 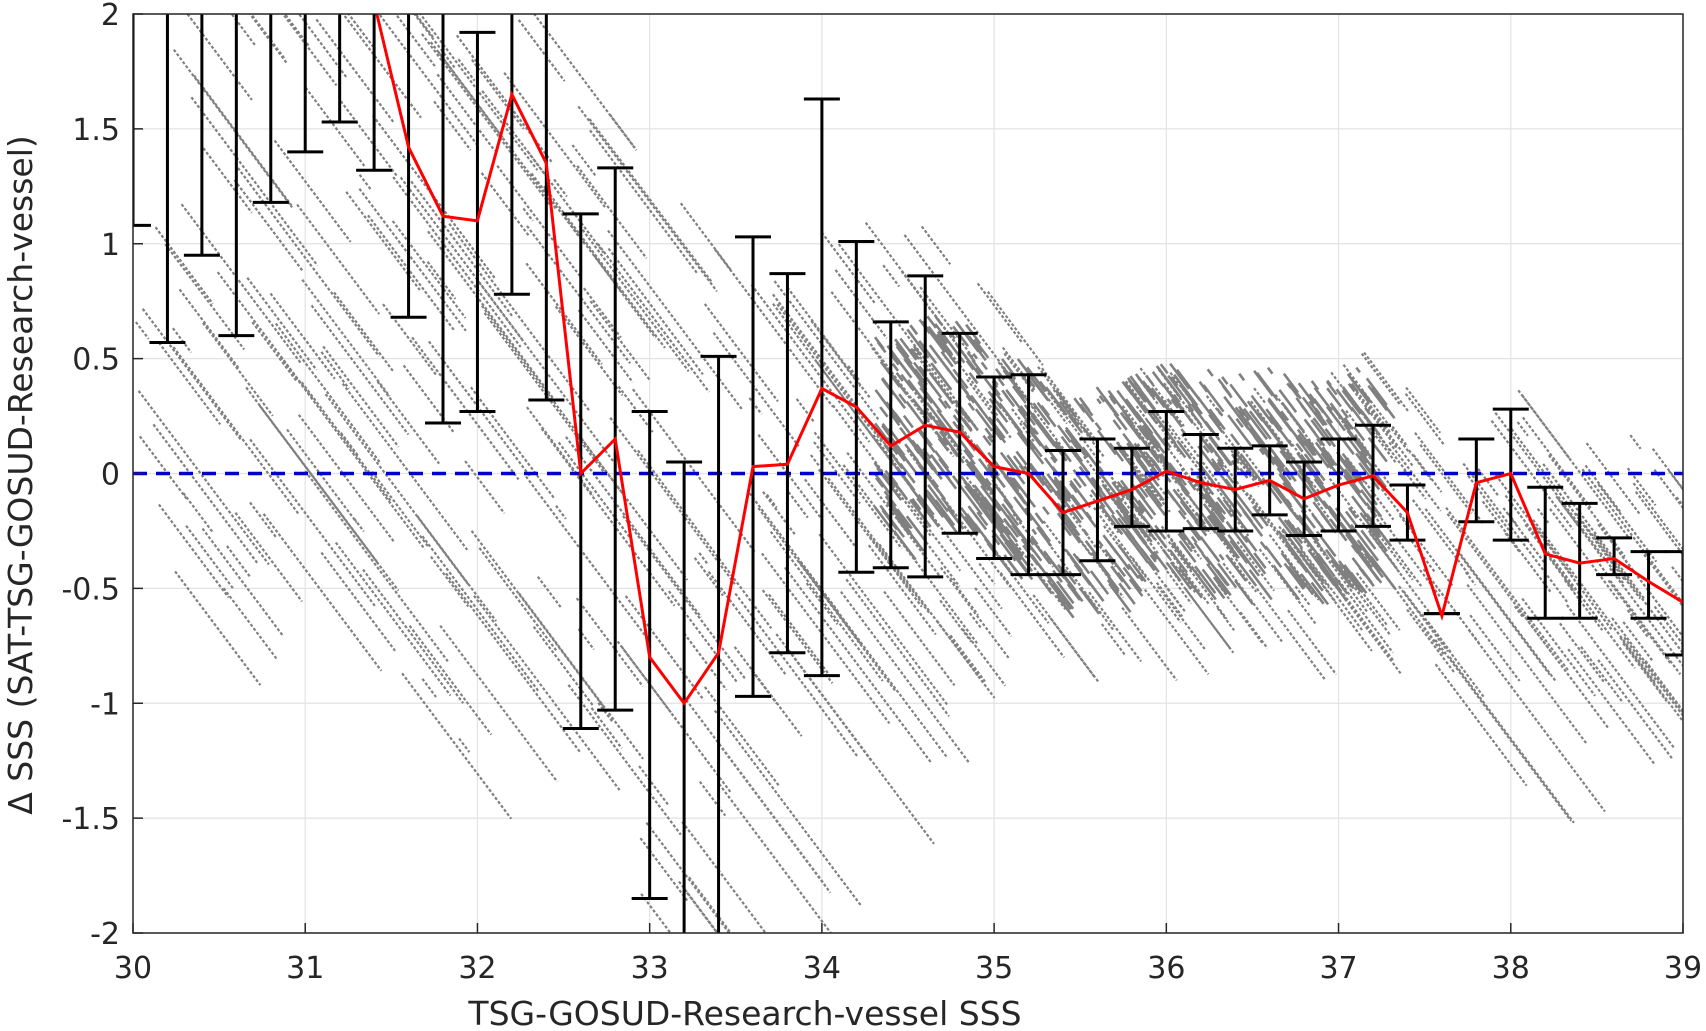 What do you see at coordinates (105, 704) in the screenshot?
I see `y-tick-label: -1` at bounding box center [105, 704].